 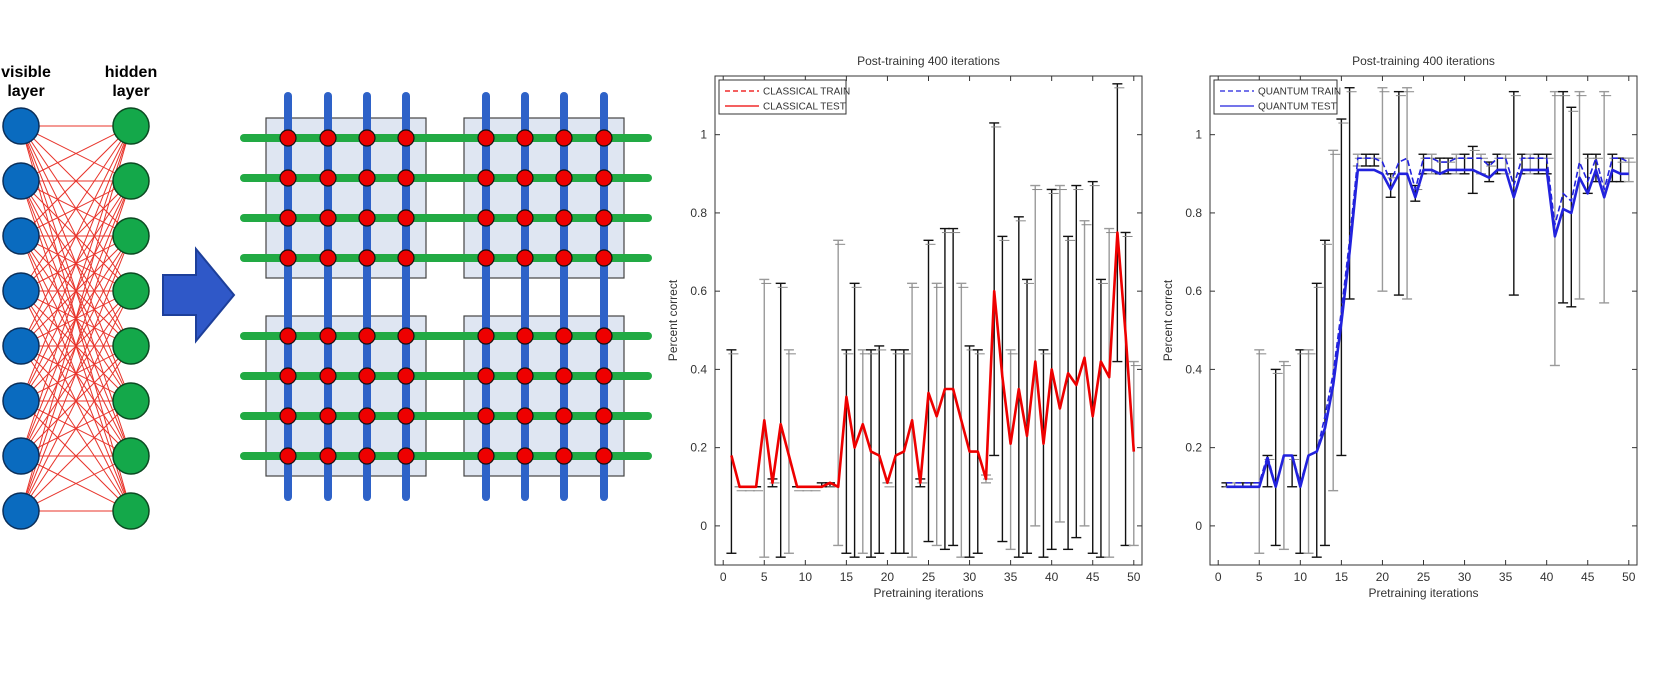 What do you see at coordinates (1383, 577) in the screenshot?
I see `x-tick-label: 20` at bounding box center [1383, 577].